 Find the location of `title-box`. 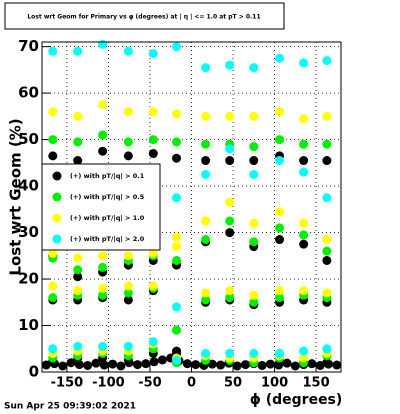

title-box is located at coordinates (144, 16).